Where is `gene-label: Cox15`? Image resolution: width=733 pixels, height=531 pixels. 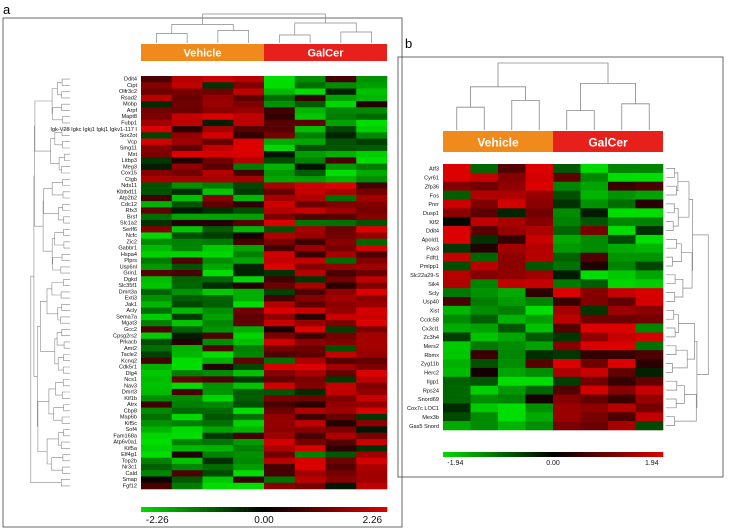 gene-label: Cox15 is located at coordinates (129, 174).